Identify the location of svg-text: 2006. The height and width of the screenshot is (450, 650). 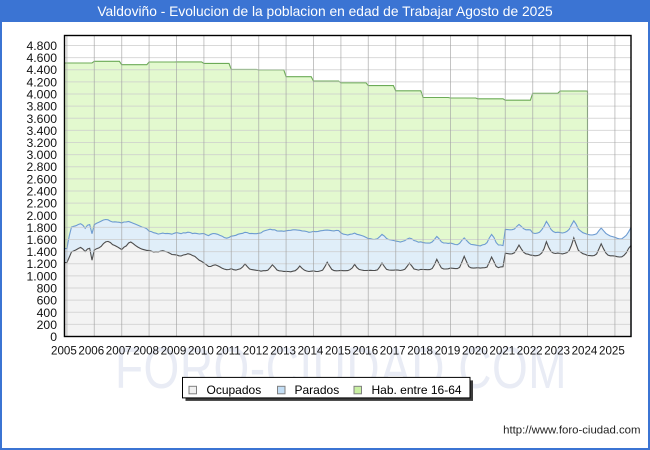
(91, 351).